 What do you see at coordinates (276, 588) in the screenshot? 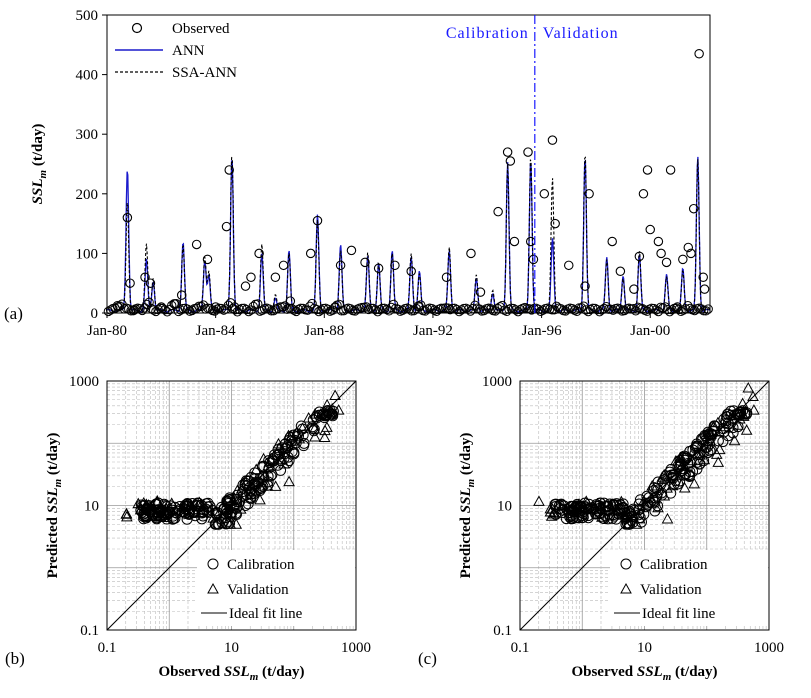
I see `scatter-legend: Calibration Validation Ideal fit line` at bounding box center [276, 588].